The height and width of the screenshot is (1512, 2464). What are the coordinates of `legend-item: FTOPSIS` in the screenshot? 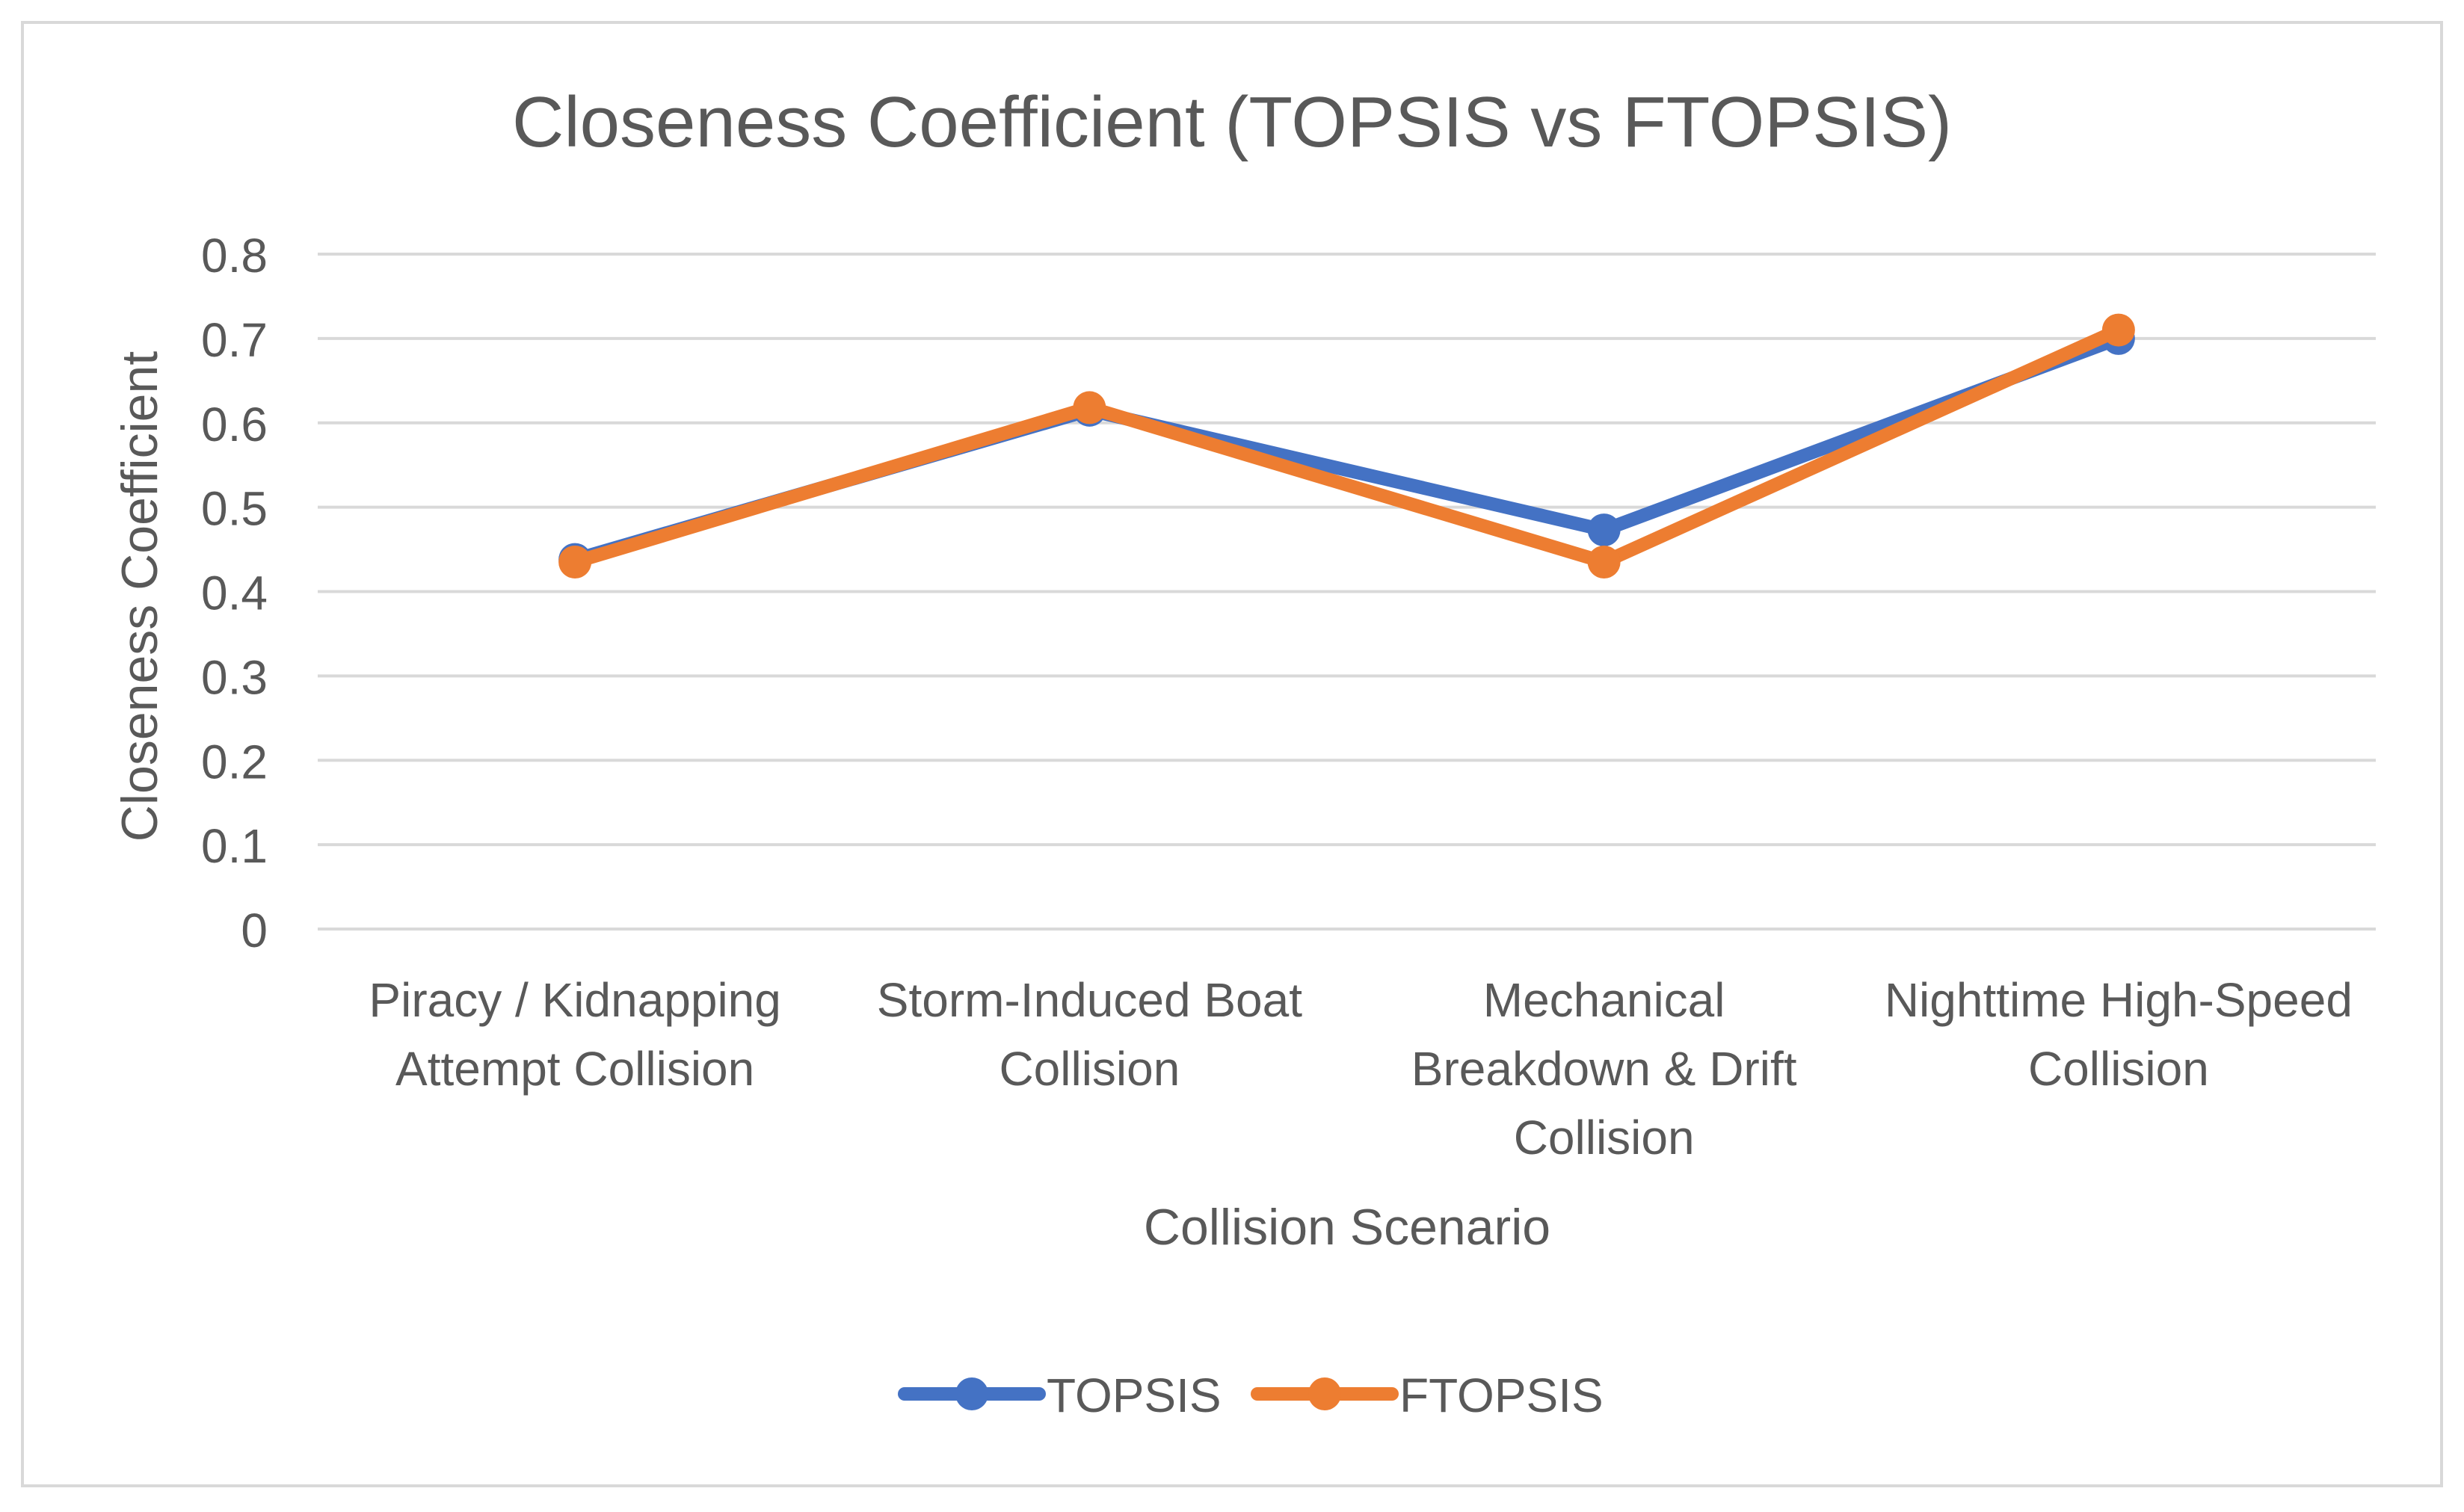 It's located at (1427, 1395).